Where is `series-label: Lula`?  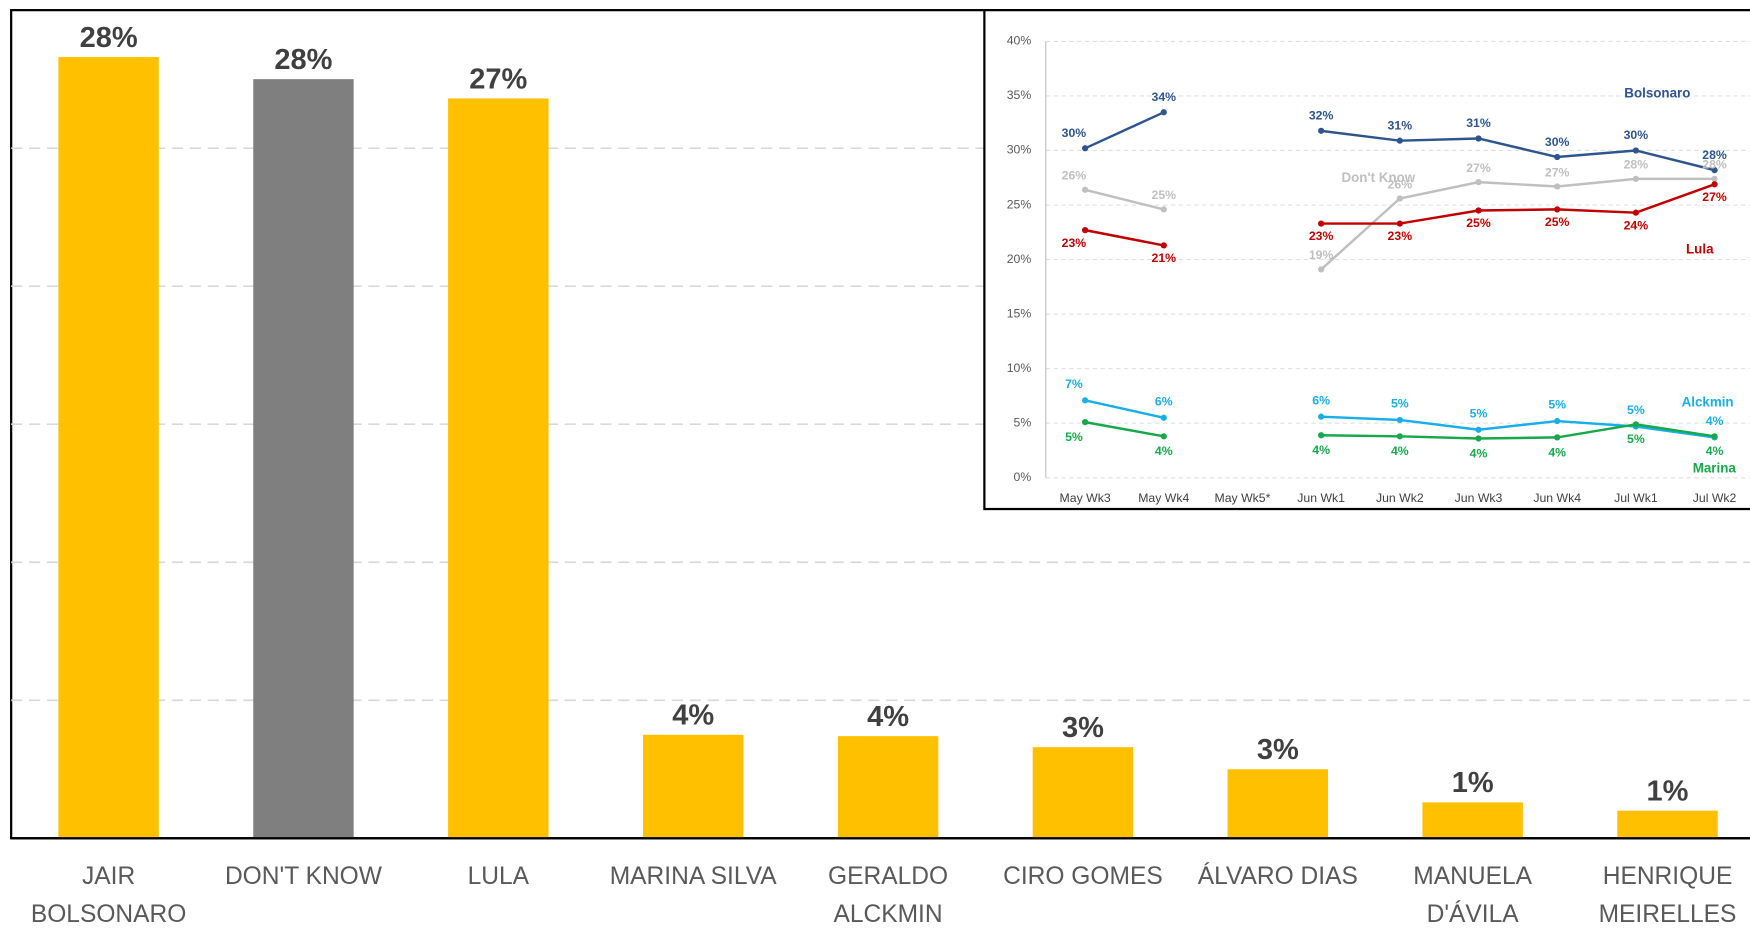 series-label: Lula is located at coordinates (1700, 249).